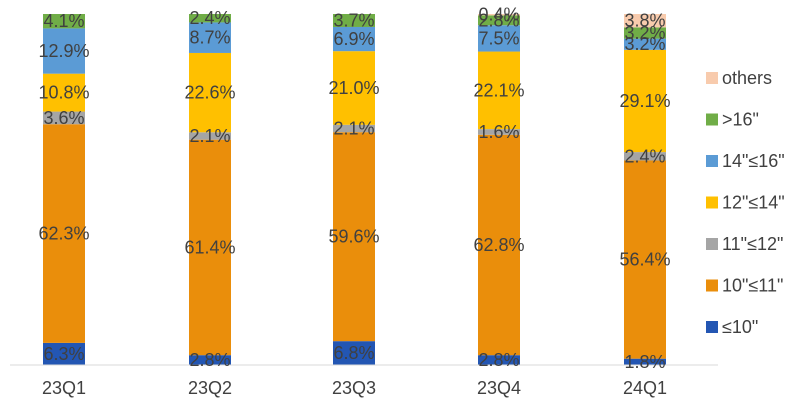  I want to click on bar-23q2-10inle11in, so click(210, 247).